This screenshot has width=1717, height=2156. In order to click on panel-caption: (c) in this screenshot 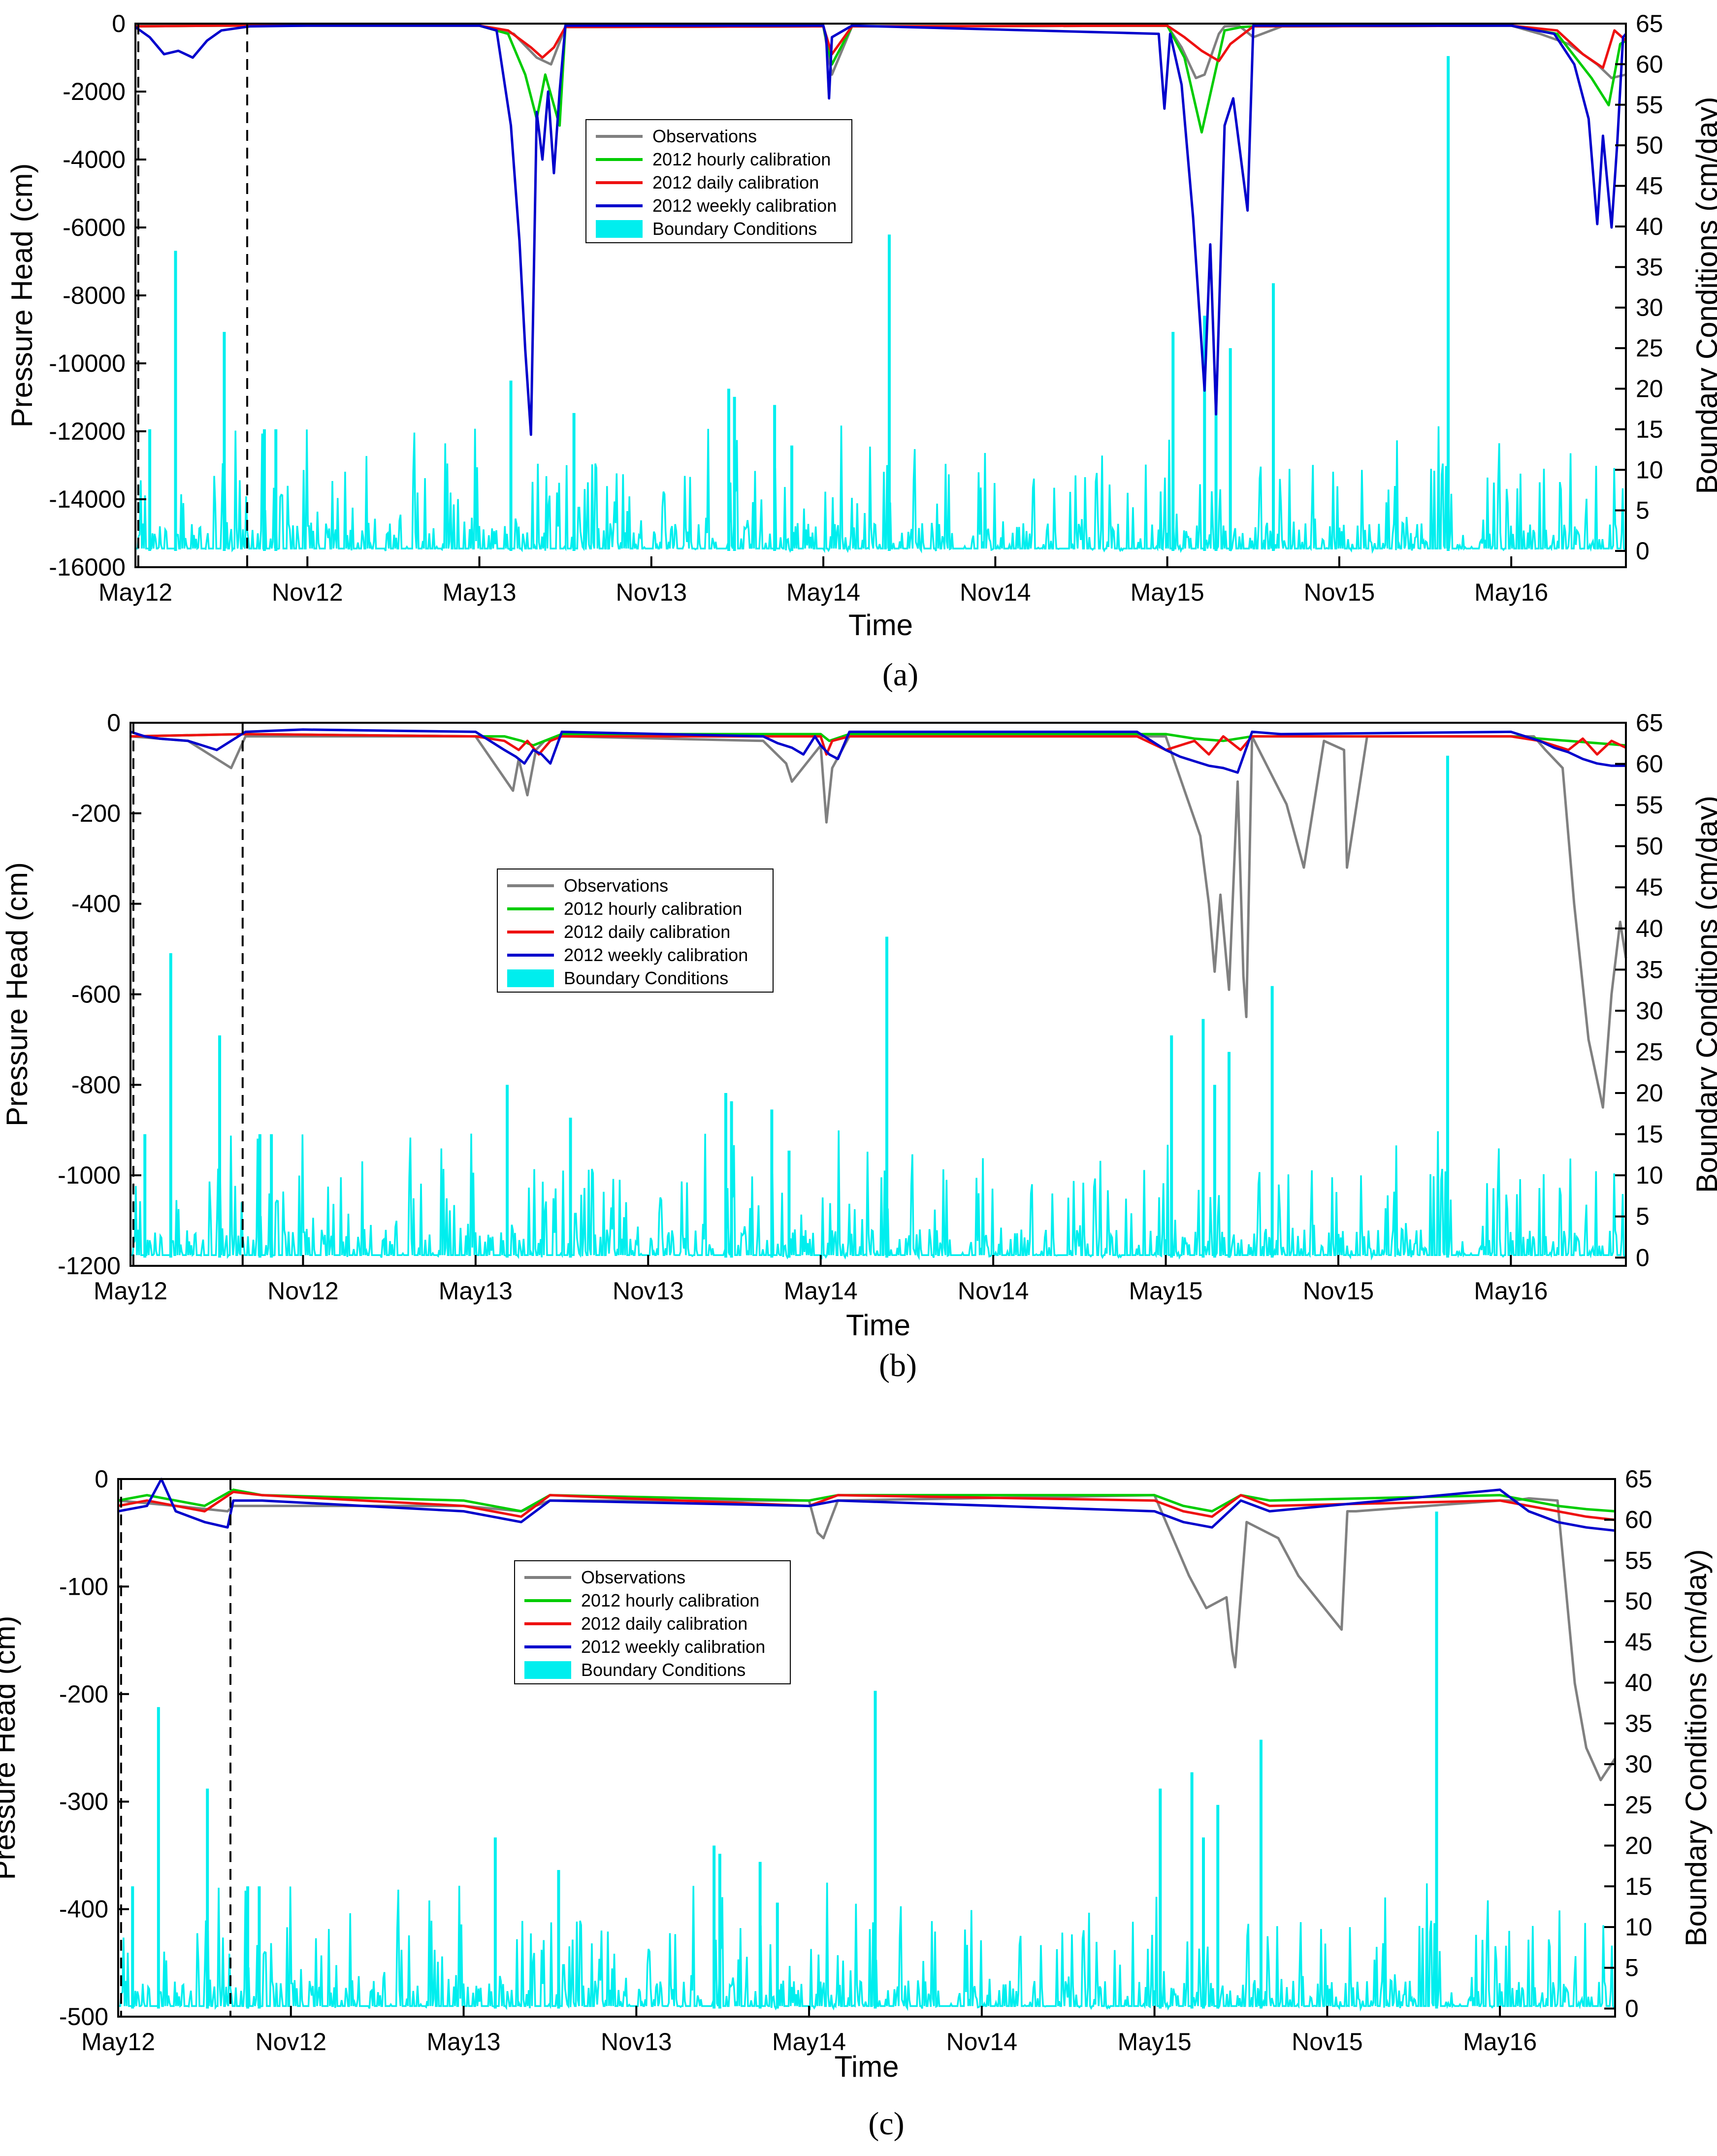, I will do `click(886, 2124)`.